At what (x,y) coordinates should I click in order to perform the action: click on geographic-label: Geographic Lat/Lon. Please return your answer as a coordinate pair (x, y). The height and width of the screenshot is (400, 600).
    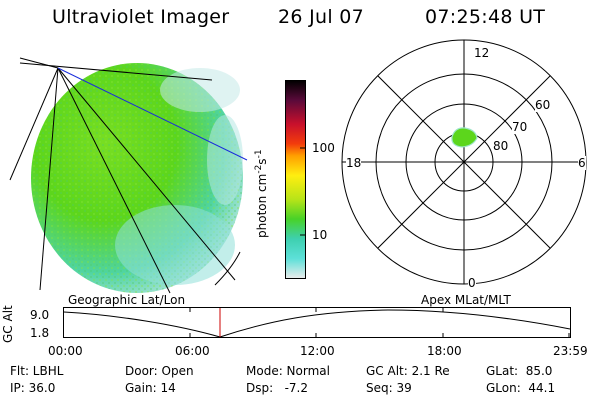
    Looking at the image, I should click on (127, 300).